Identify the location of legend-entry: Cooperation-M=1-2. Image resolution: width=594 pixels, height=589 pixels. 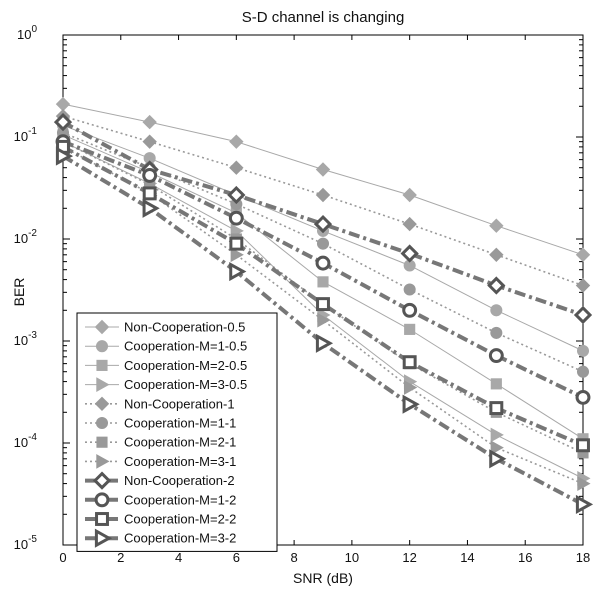
(160, 499).